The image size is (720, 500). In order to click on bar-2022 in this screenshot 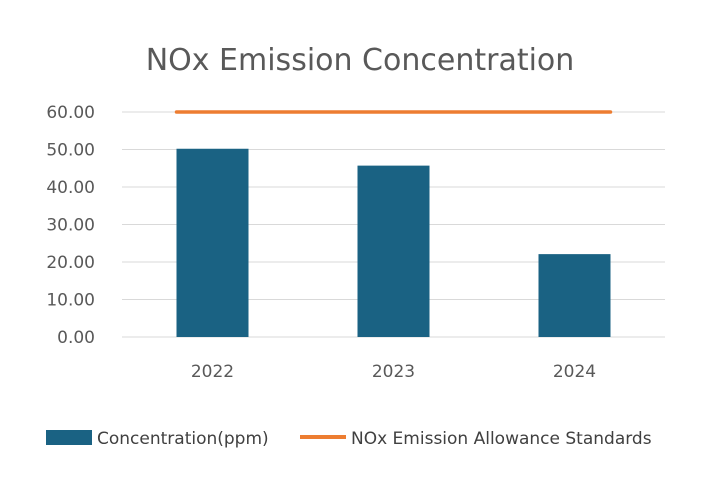, I will do `click(212, 242)`.